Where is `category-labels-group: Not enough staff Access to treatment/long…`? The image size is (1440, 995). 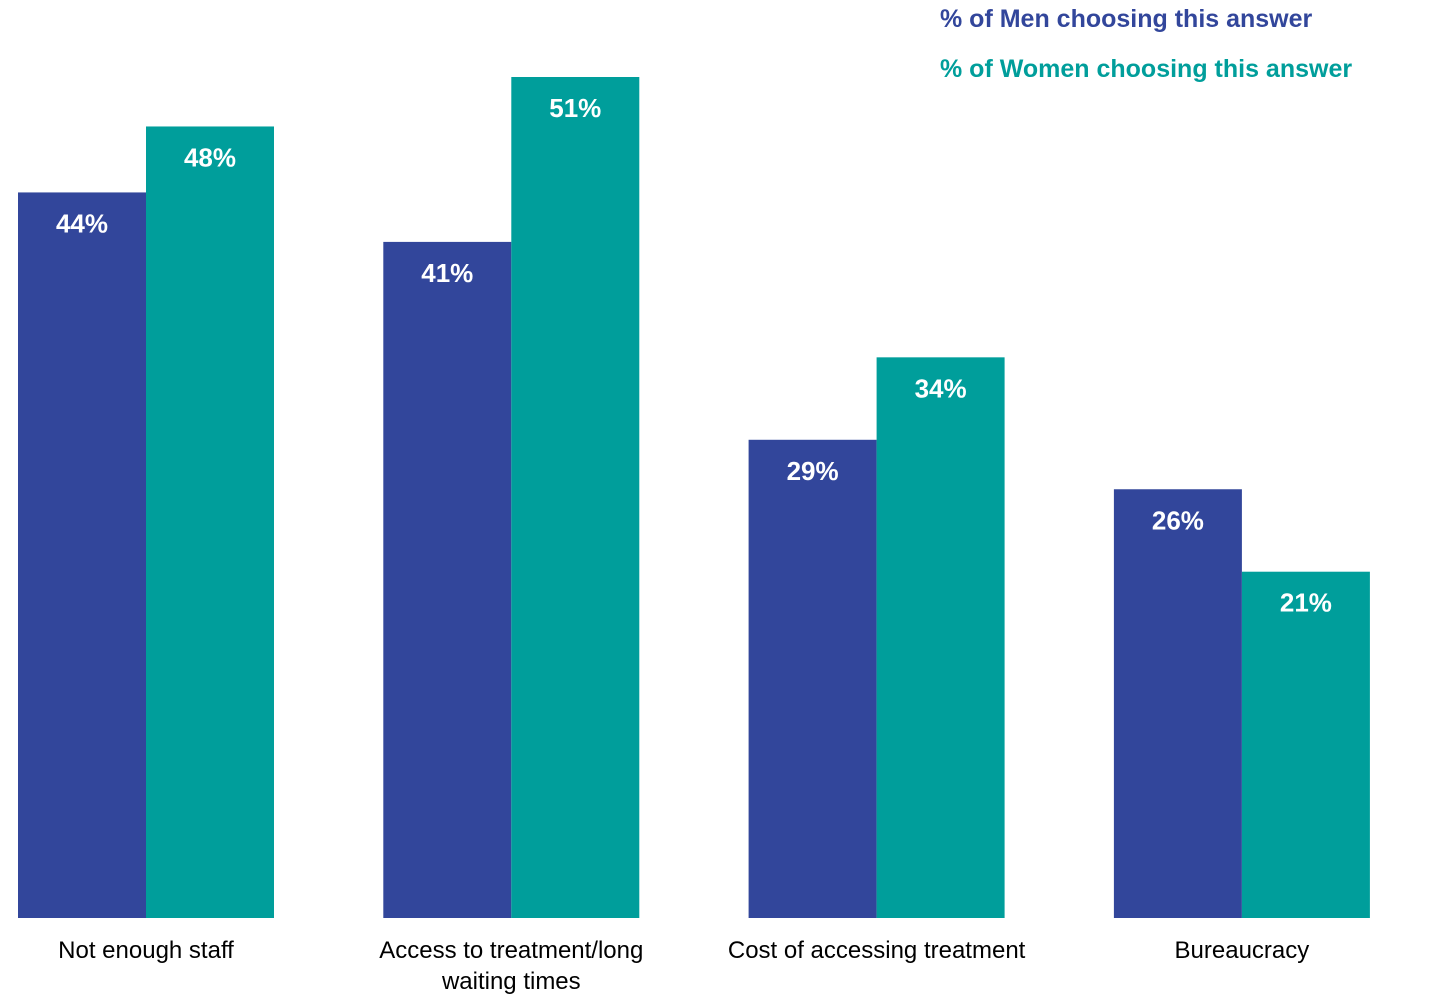
category-labels-group: Not enough staff Access to treatment/long… is located at coordinates (683, 966).